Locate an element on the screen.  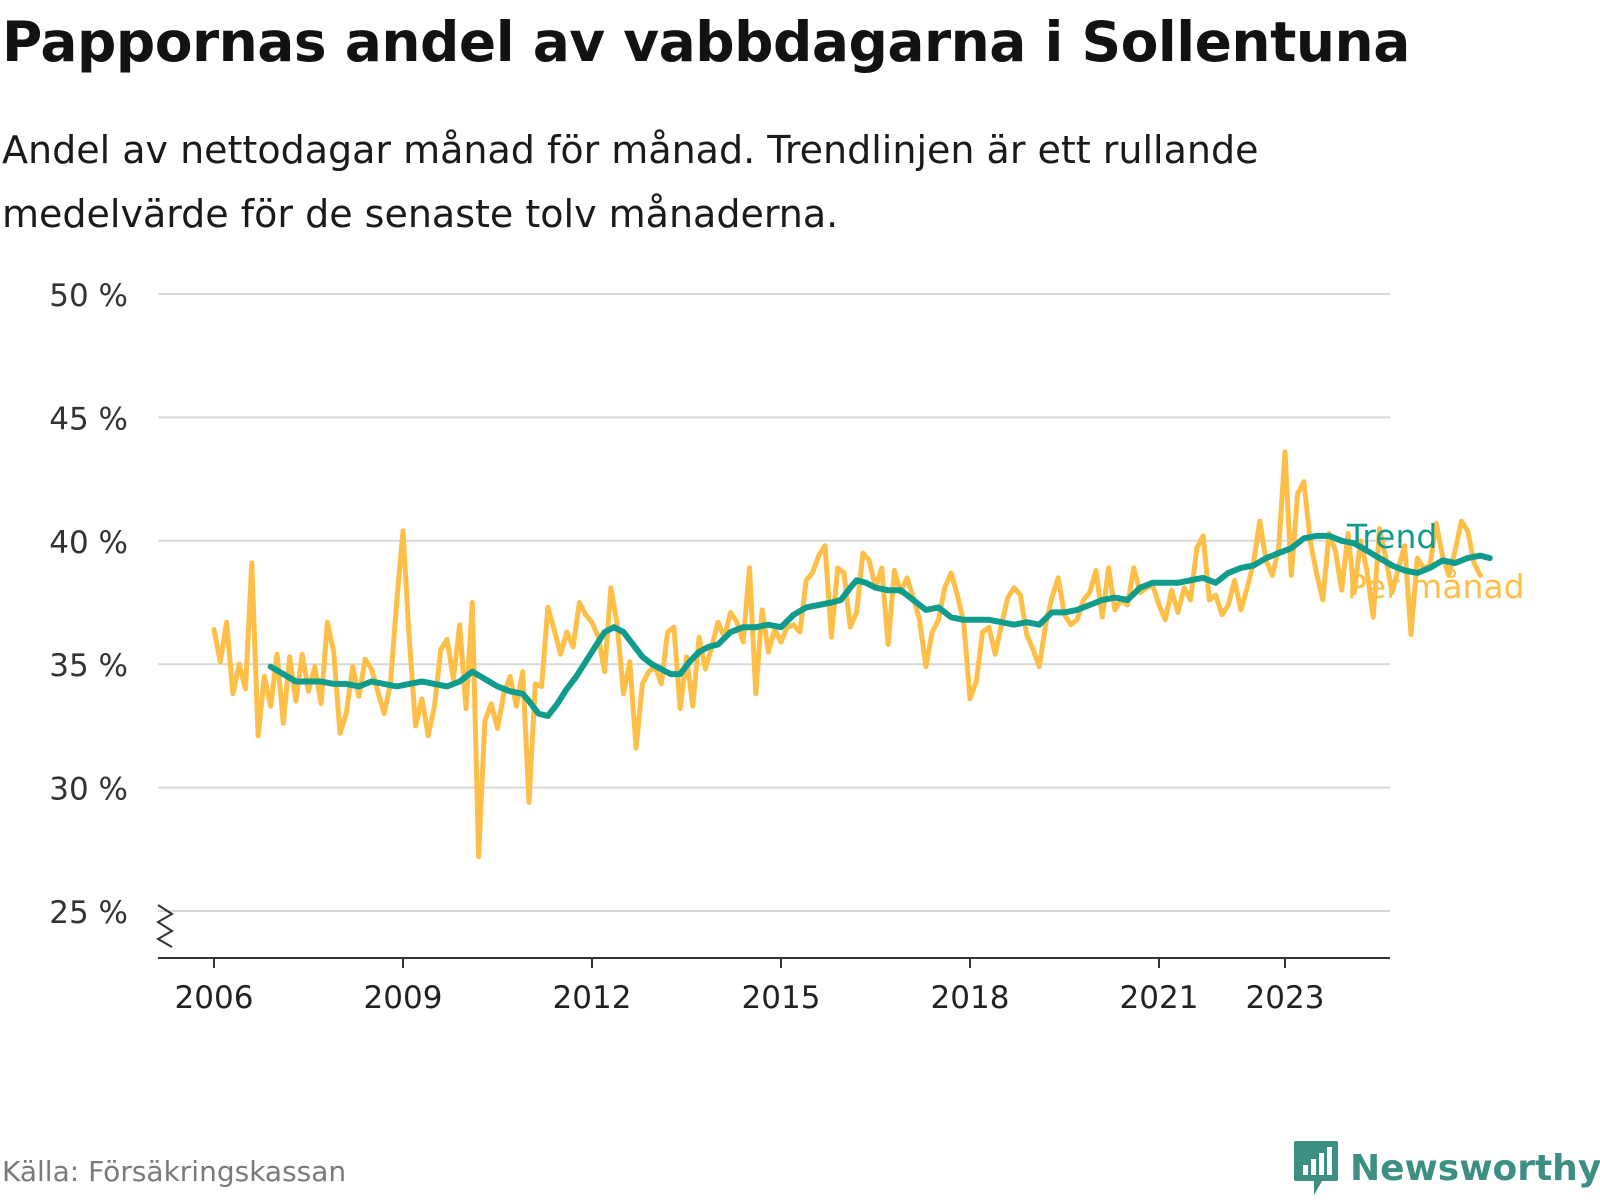
brand-logo: Newsworthy is located at coordinates (1446, 1168).